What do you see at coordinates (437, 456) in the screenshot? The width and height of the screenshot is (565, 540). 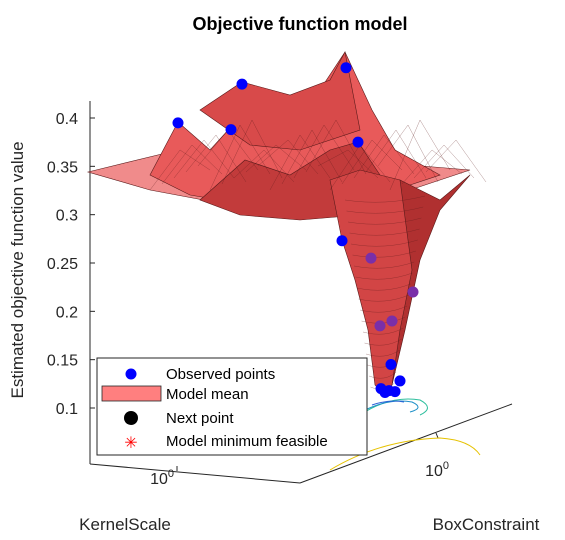 I see `y-tick-1: 100` at bounding box center [437, 456].